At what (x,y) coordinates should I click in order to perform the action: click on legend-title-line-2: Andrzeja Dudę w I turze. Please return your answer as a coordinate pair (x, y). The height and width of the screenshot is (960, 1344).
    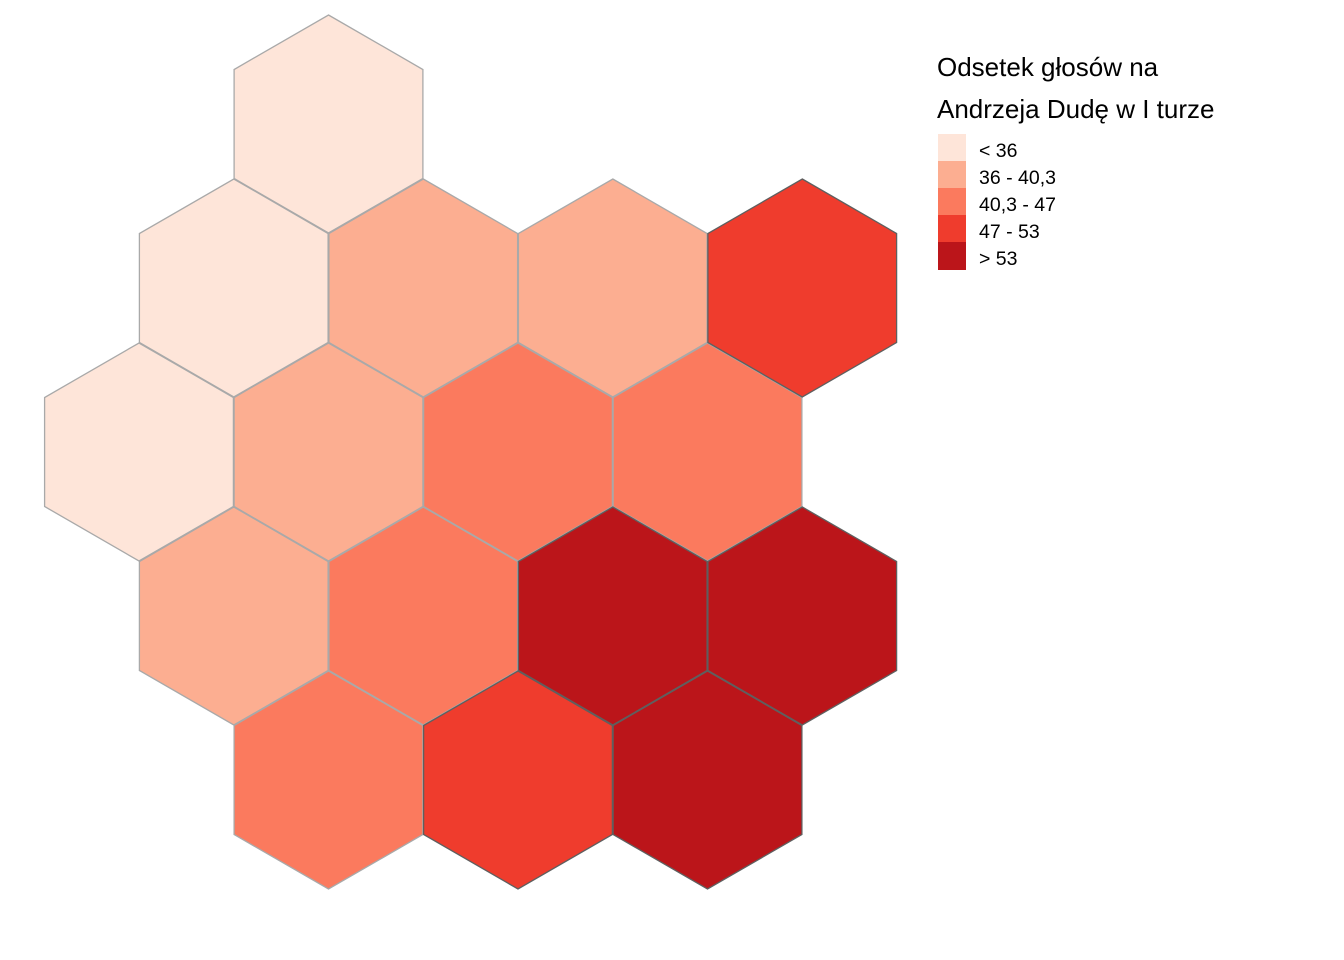
    Looking at the image, I should click on (1075, 109).